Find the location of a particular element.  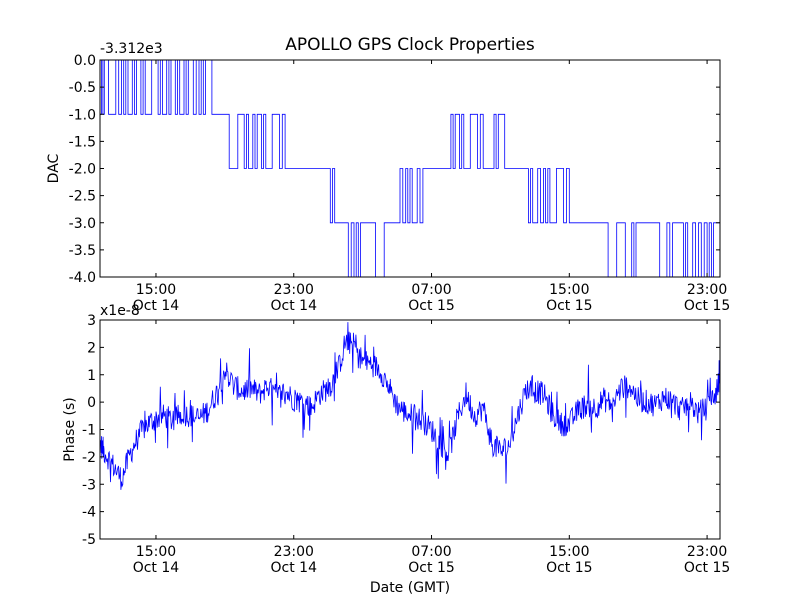

y-tick-label: 1 is located at coordinates (91, 376).